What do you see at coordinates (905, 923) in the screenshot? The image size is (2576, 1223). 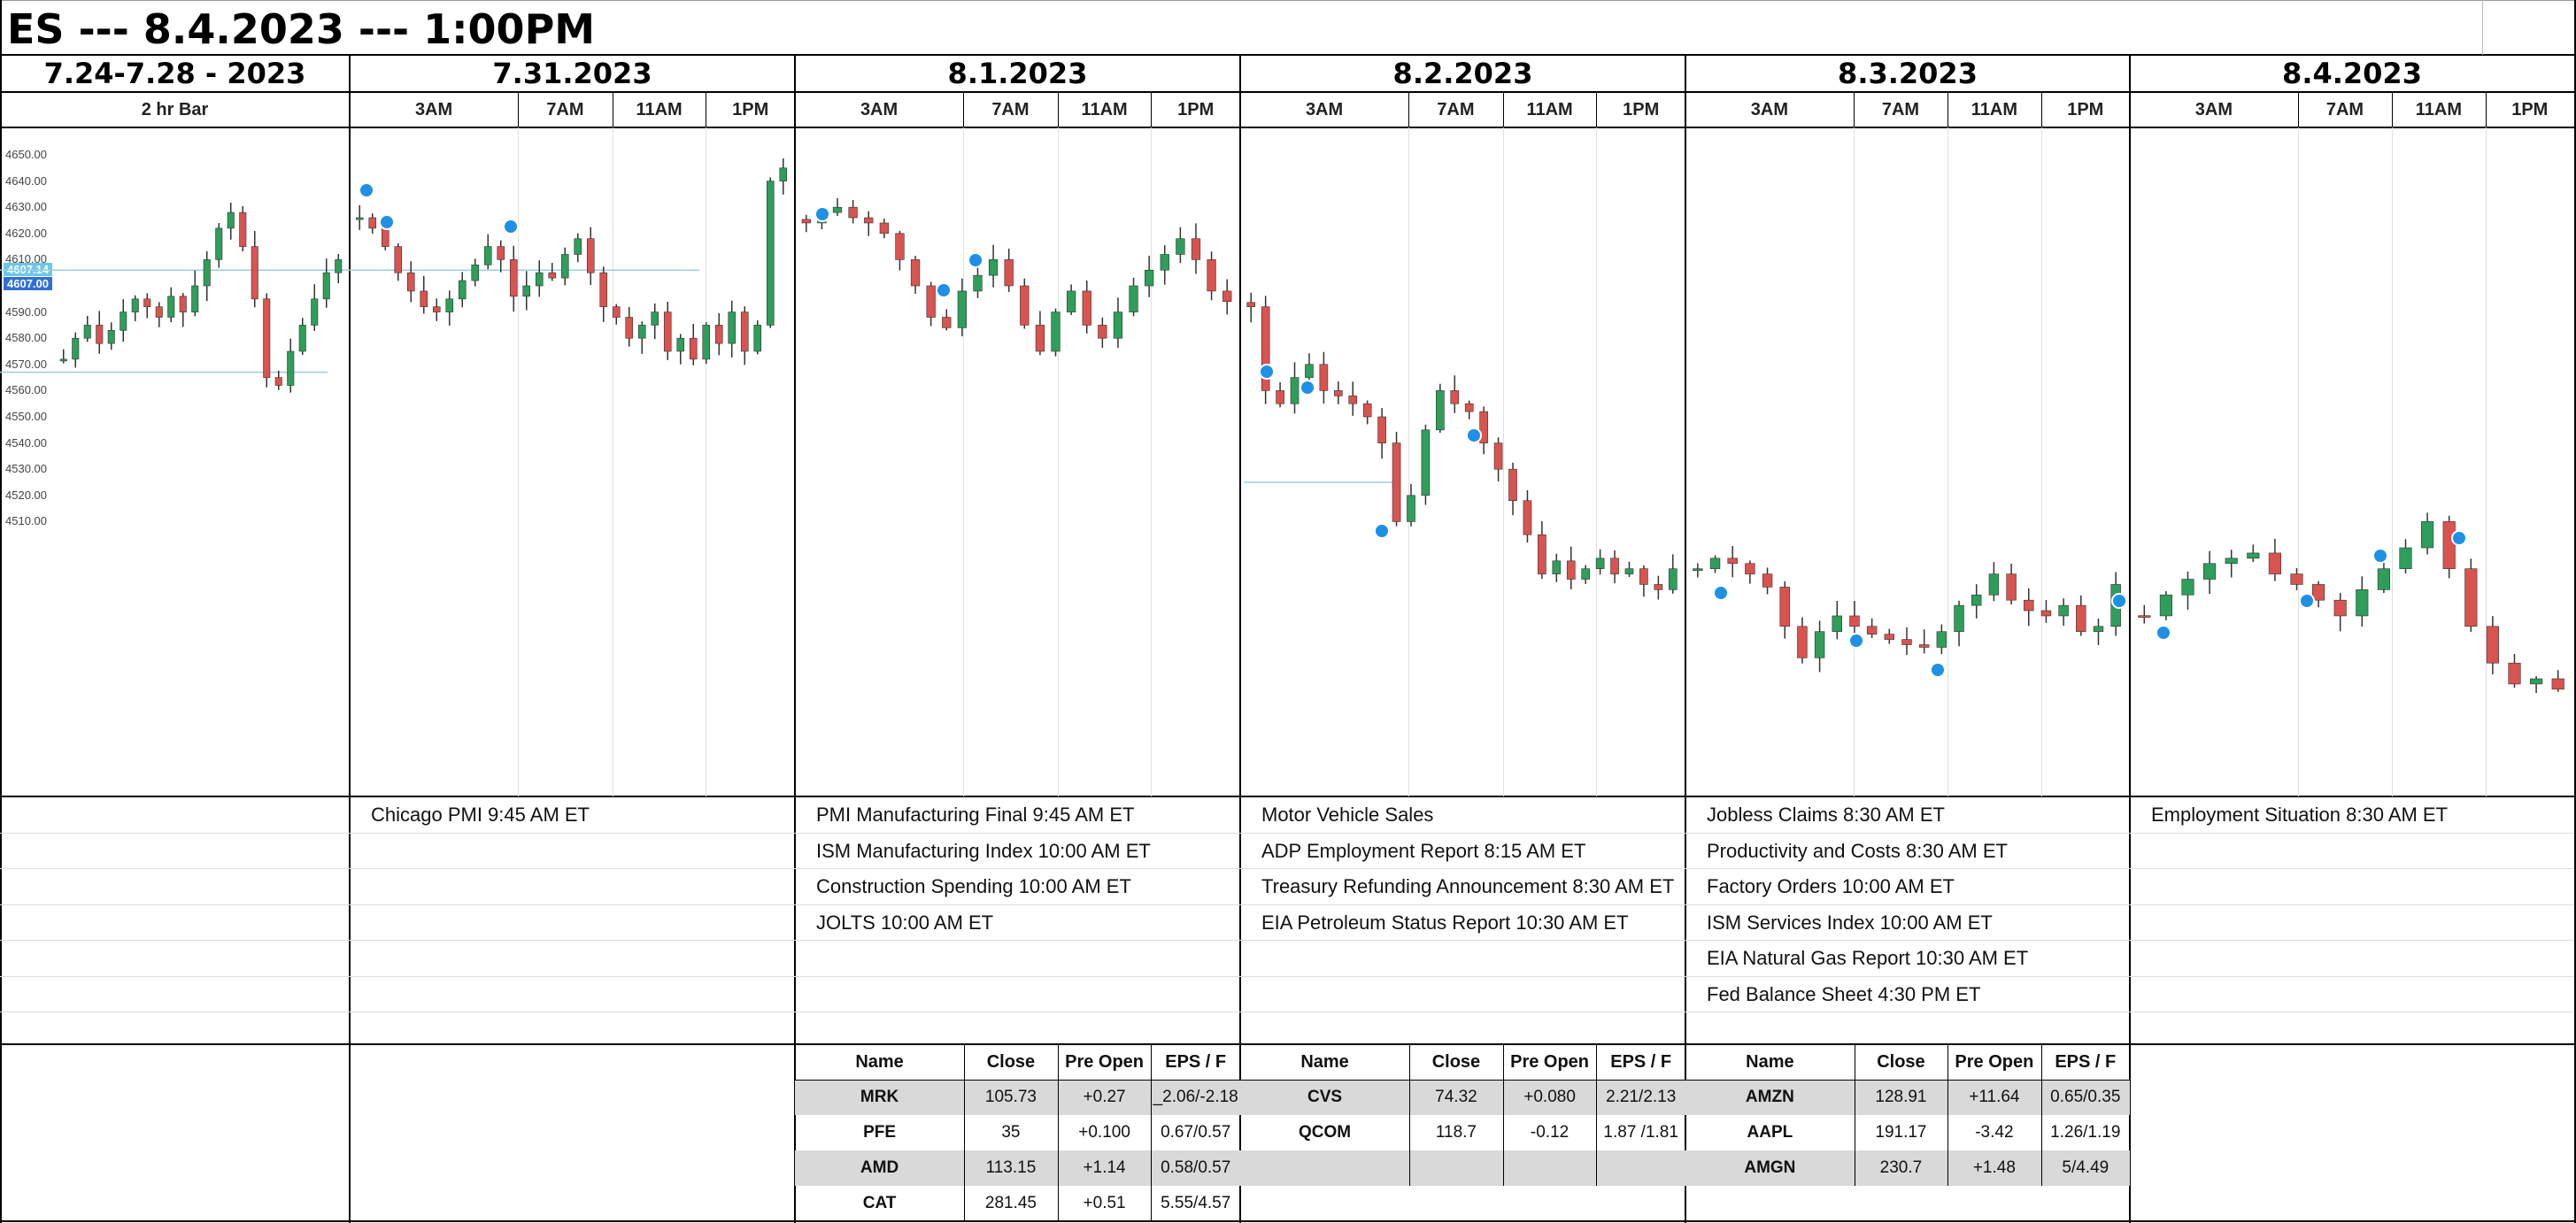 I see `economic-event: JOLTS 10:00 AM ET` at bounding box center [905, 923].